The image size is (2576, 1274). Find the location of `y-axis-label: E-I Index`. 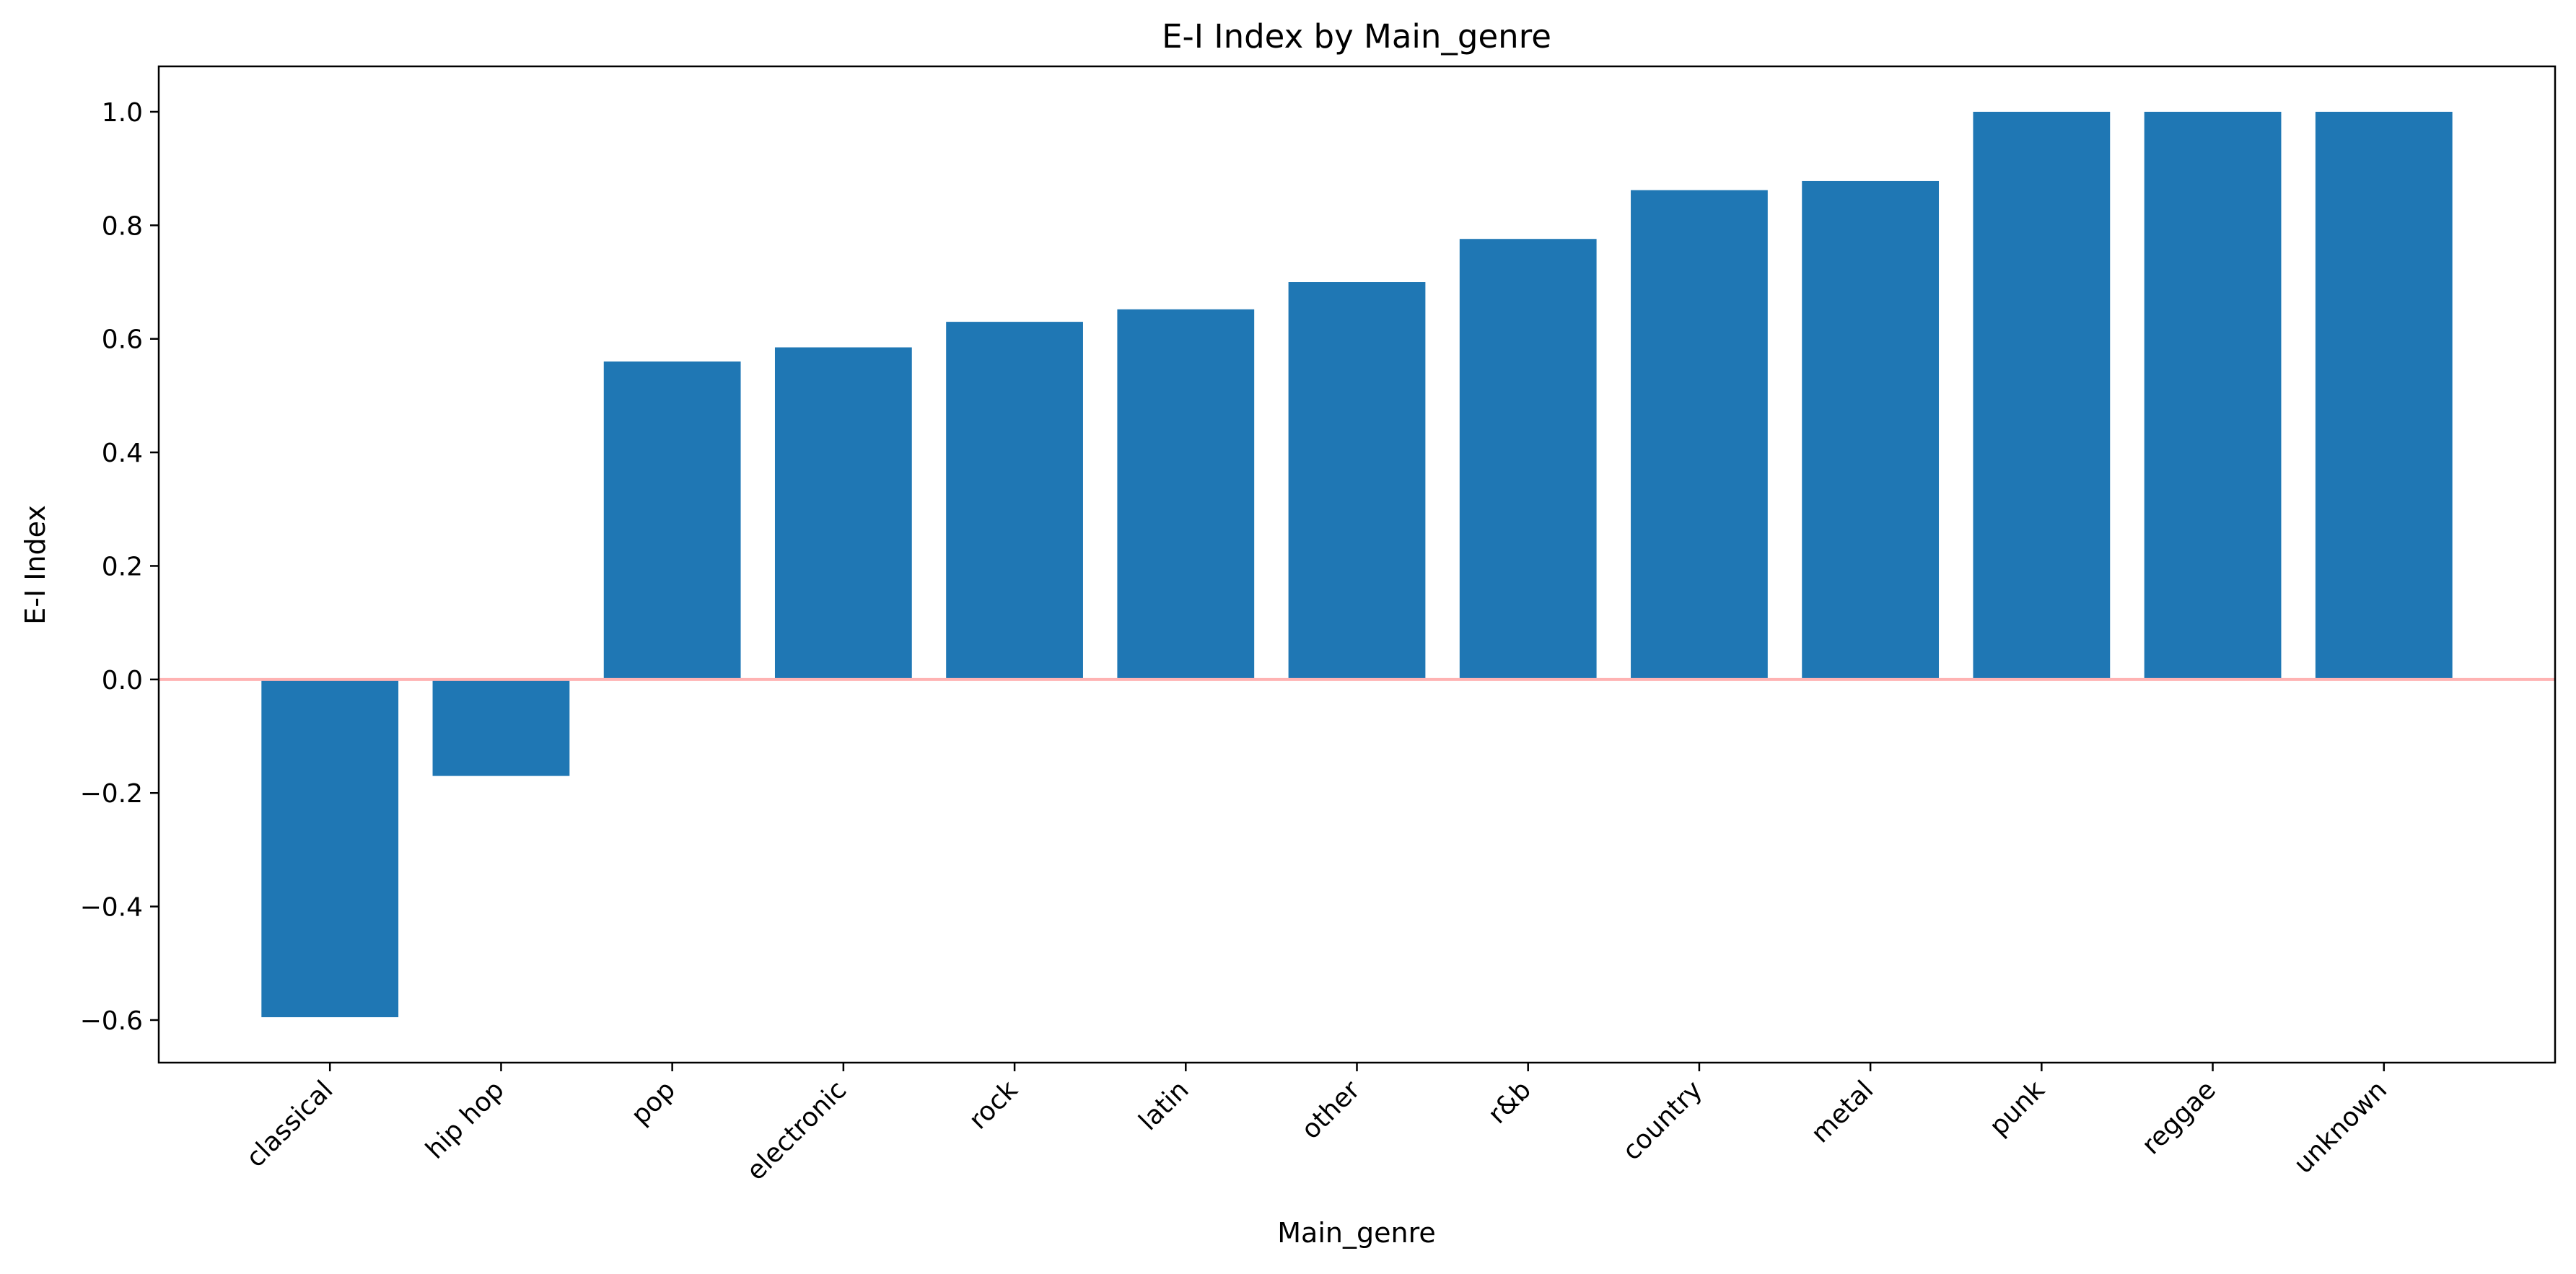

y-axis-label: E-I Index is located at coordinates (35, 565).